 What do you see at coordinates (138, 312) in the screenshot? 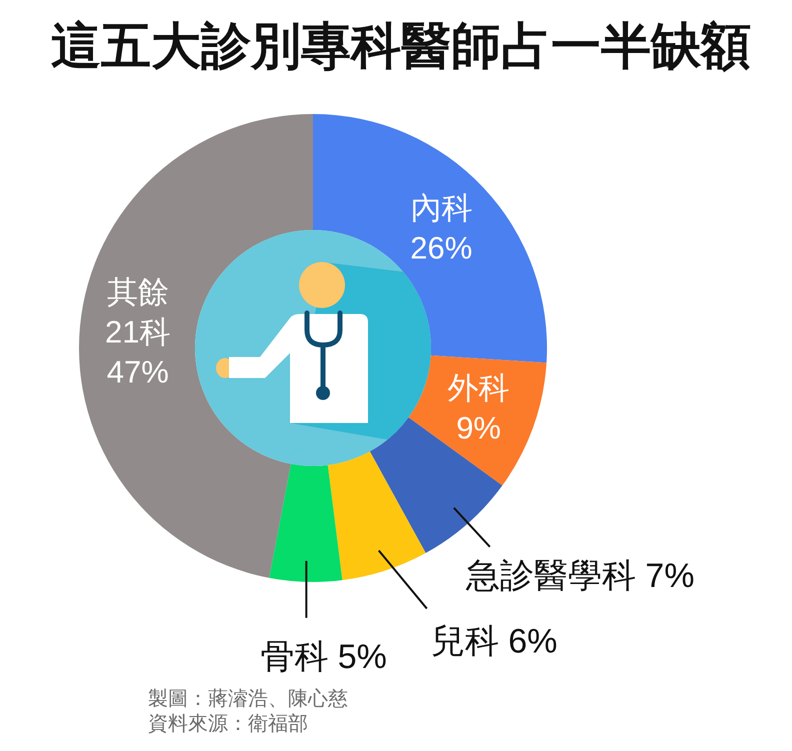
I see `slice-label: 其餘 21科` at bounding box center [138, 312].